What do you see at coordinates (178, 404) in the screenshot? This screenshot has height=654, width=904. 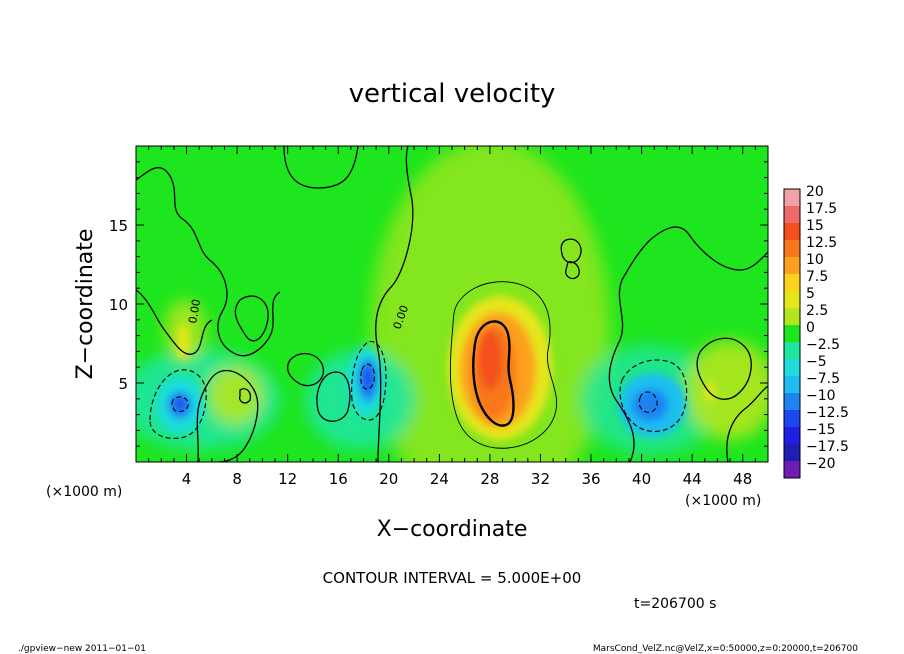 I see `contour-neg5-west` at bounding box center [178, 404].